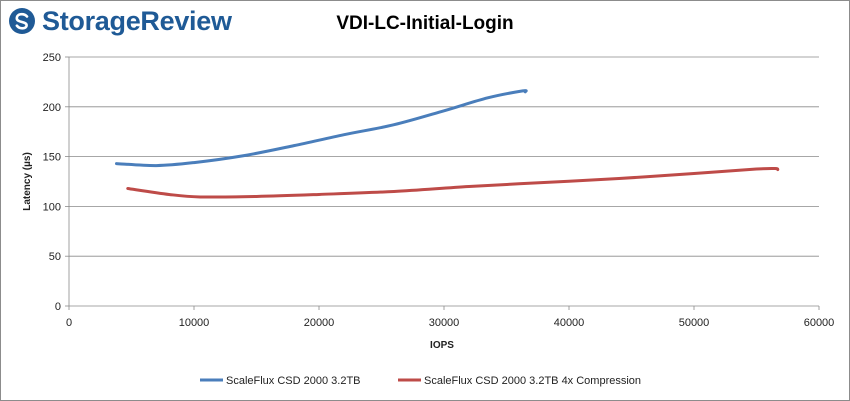  Describe the element at coordinates (819, 323) in the screenshot. I see `x-tick-label: 60000` at that location.